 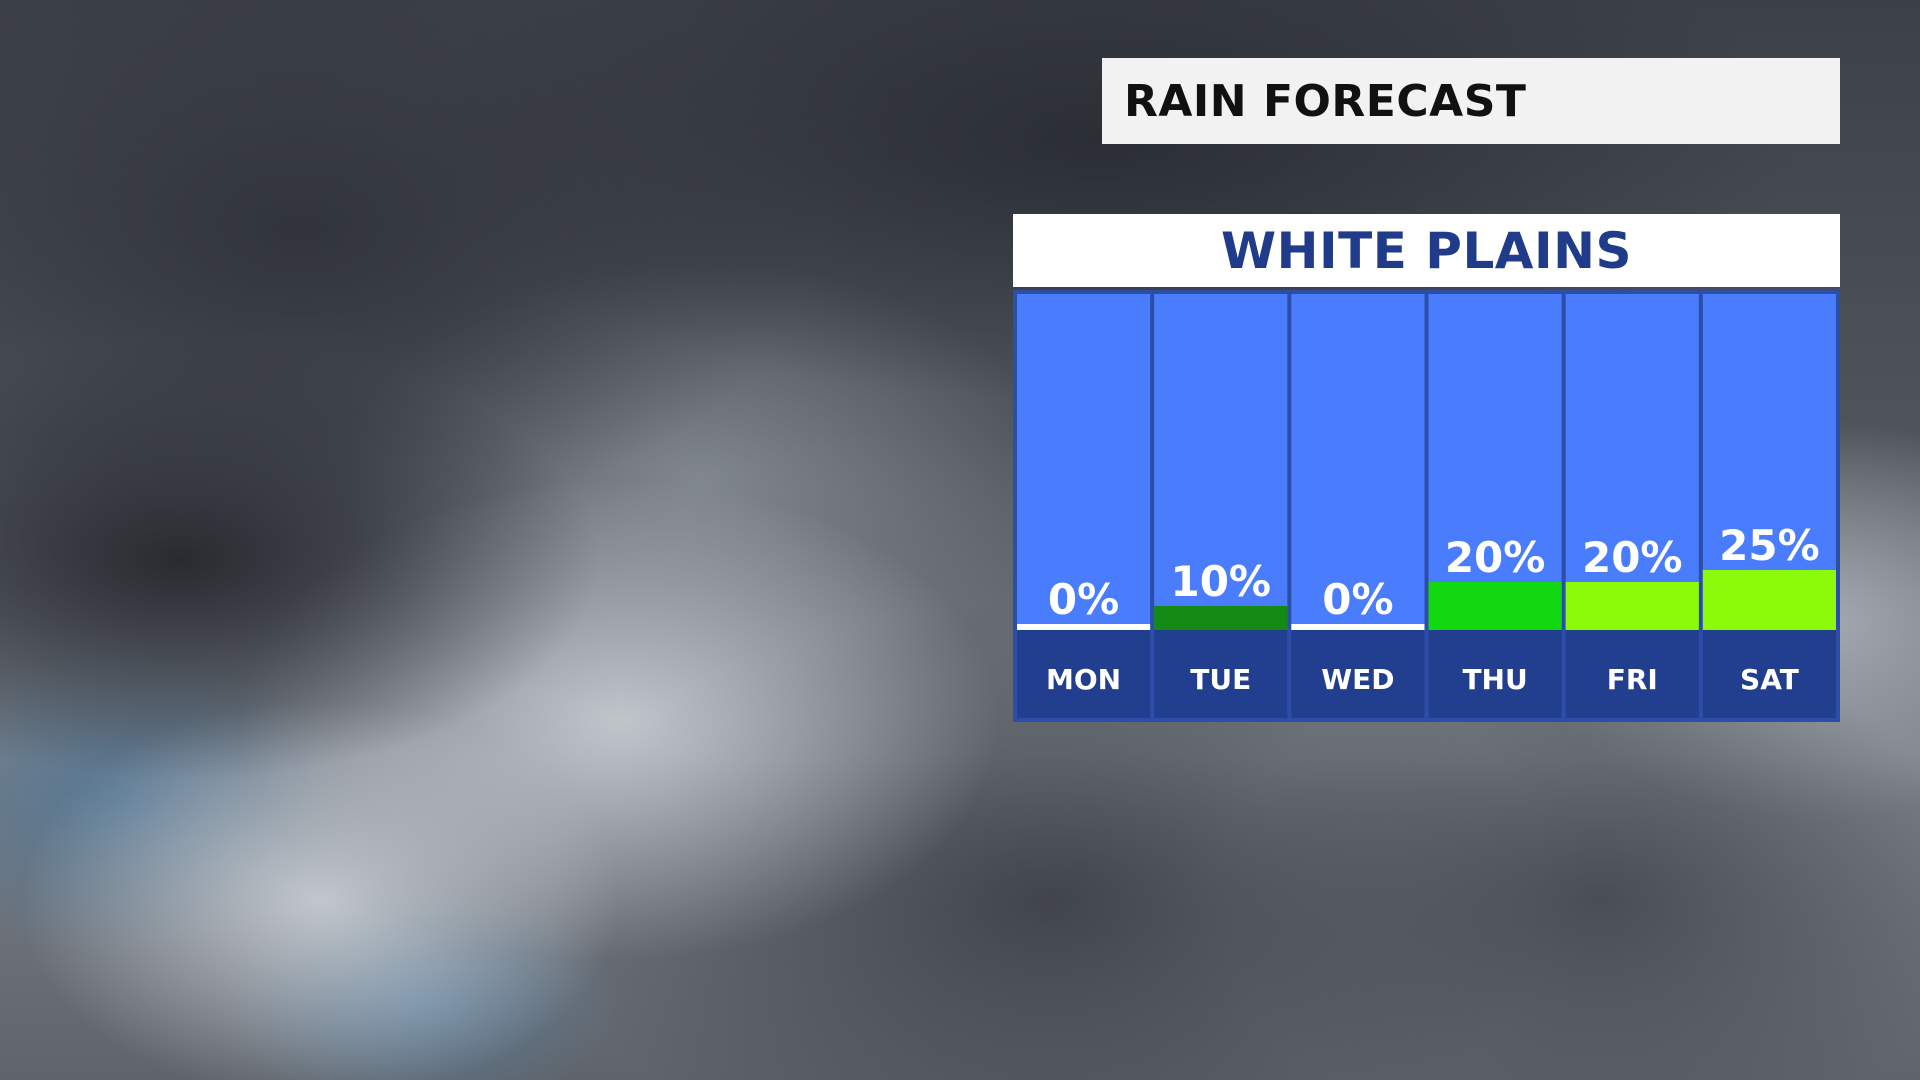 I want to click on page-title: RAIN FORECAST, so click(x=1325, y=101).